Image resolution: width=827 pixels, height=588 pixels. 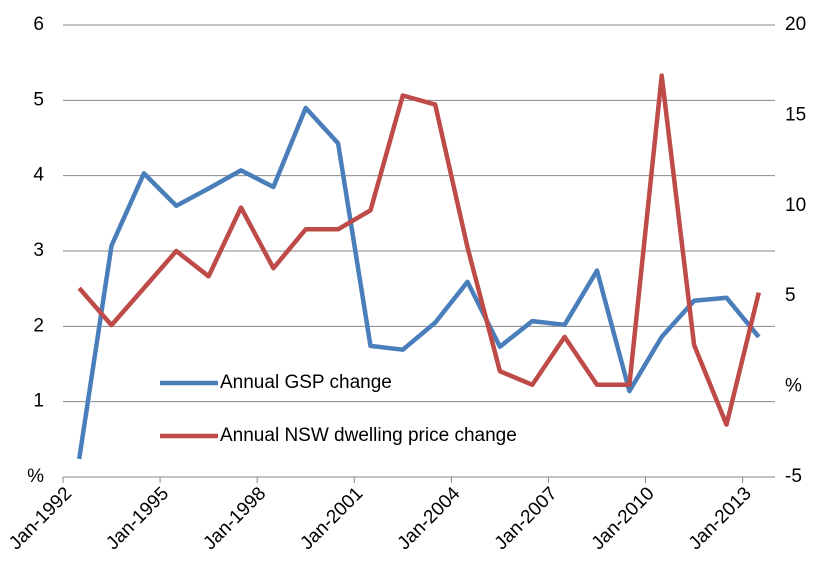 I want to click on legend-label: Annual NSW dwelling price change, so click(x=368, y=435).